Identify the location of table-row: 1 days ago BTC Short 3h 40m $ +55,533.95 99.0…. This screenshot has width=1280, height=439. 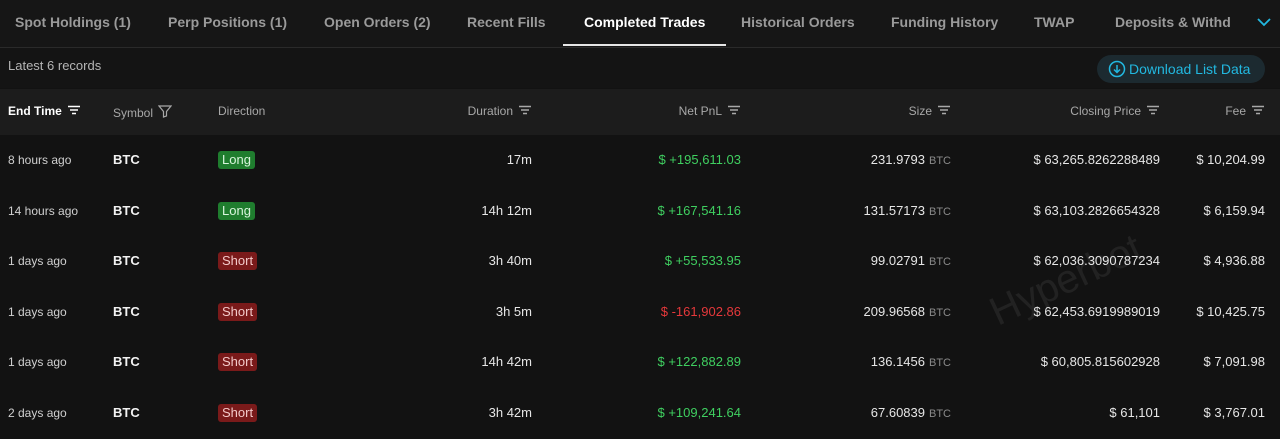
(640, 261).